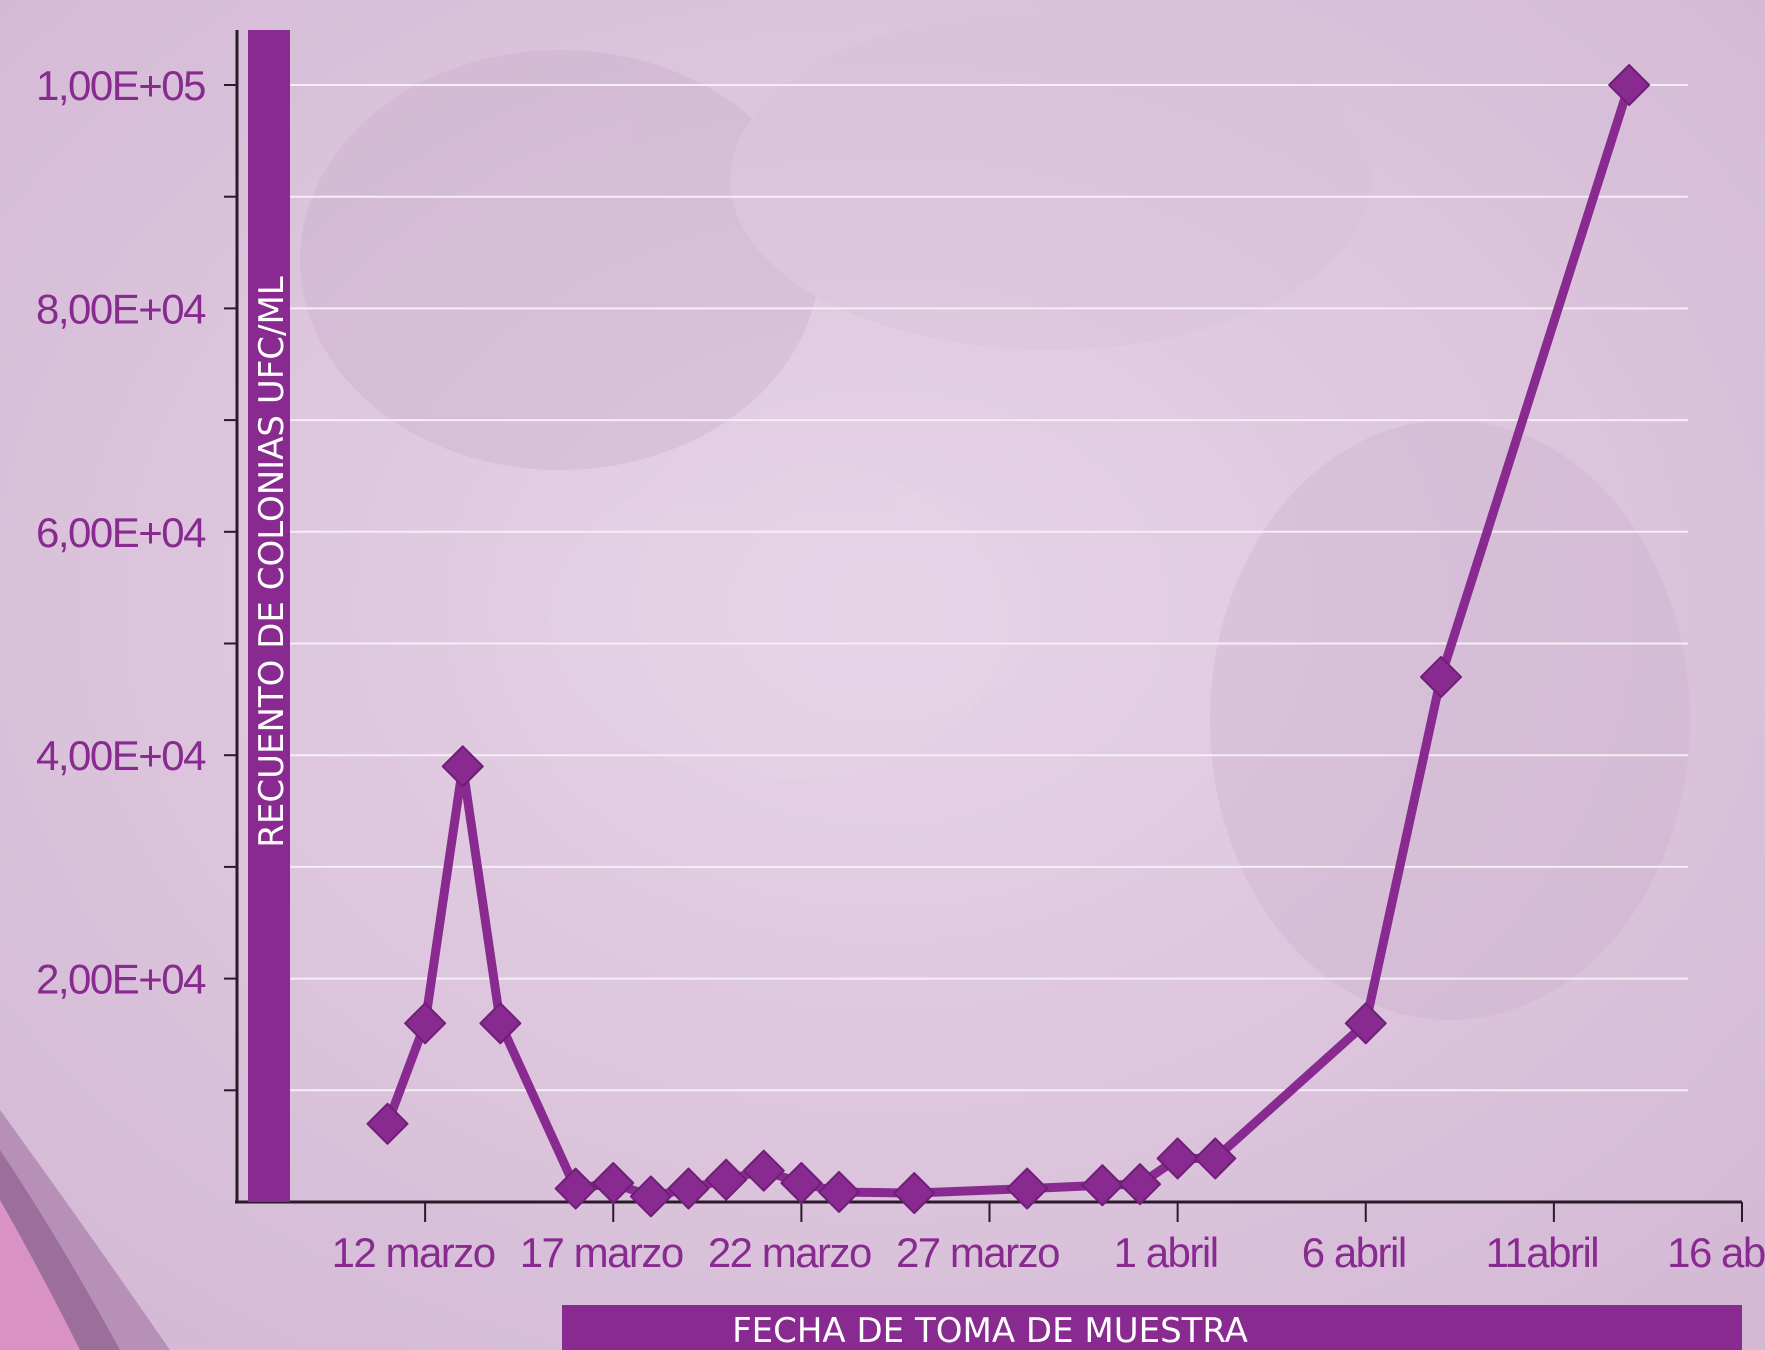 This screenshot has width=1765, height=1350. Describe the element at coordinates (789, 1252) in the screenshot. I see `x-tick-label: 22 marzo` at that location.